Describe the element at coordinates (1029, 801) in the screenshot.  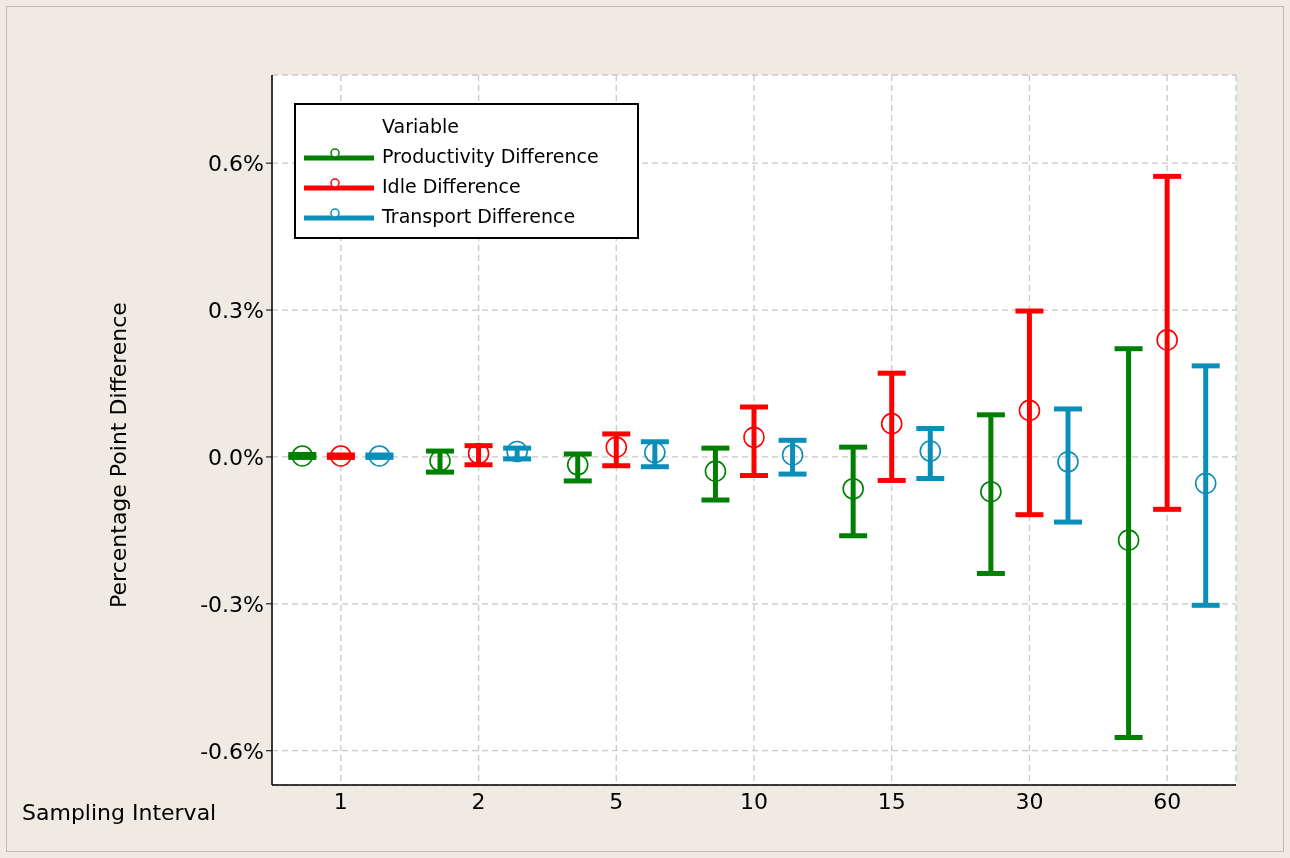
I see `x-tick-label: 30` at that location.